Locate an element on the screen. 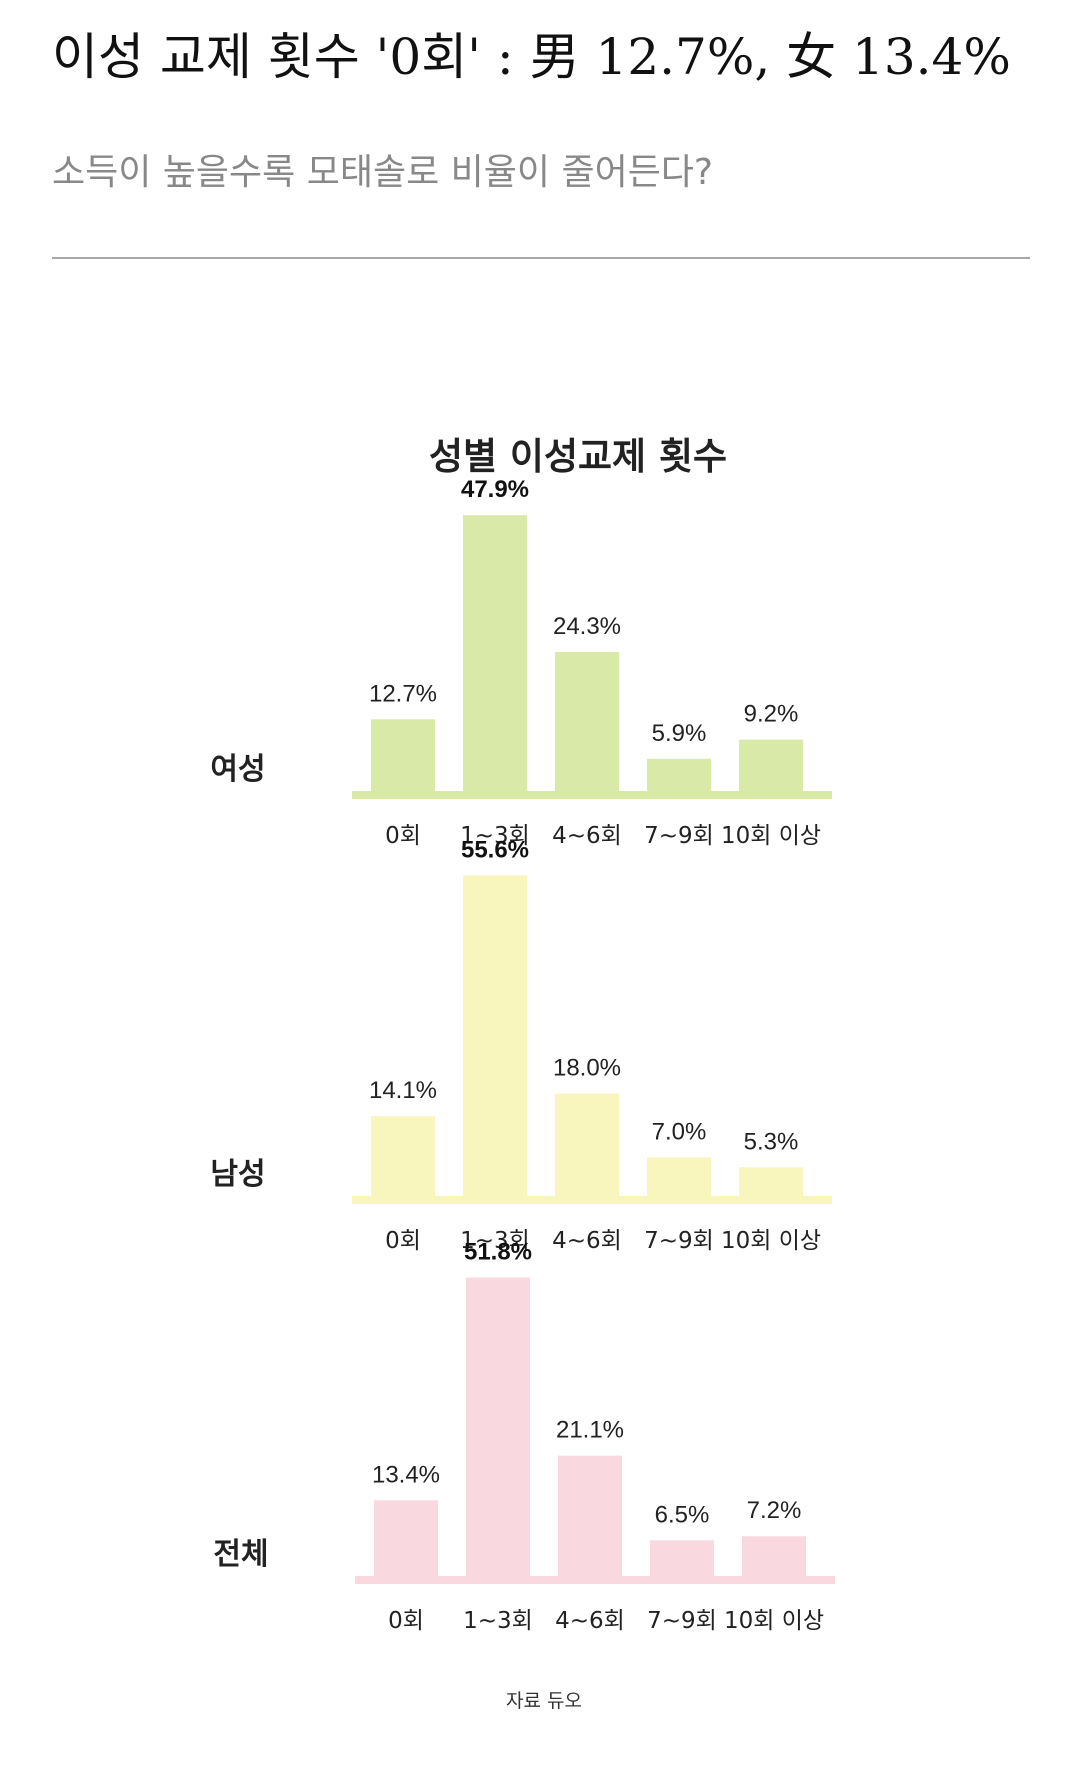  divider is located at coordinates (541, 258).